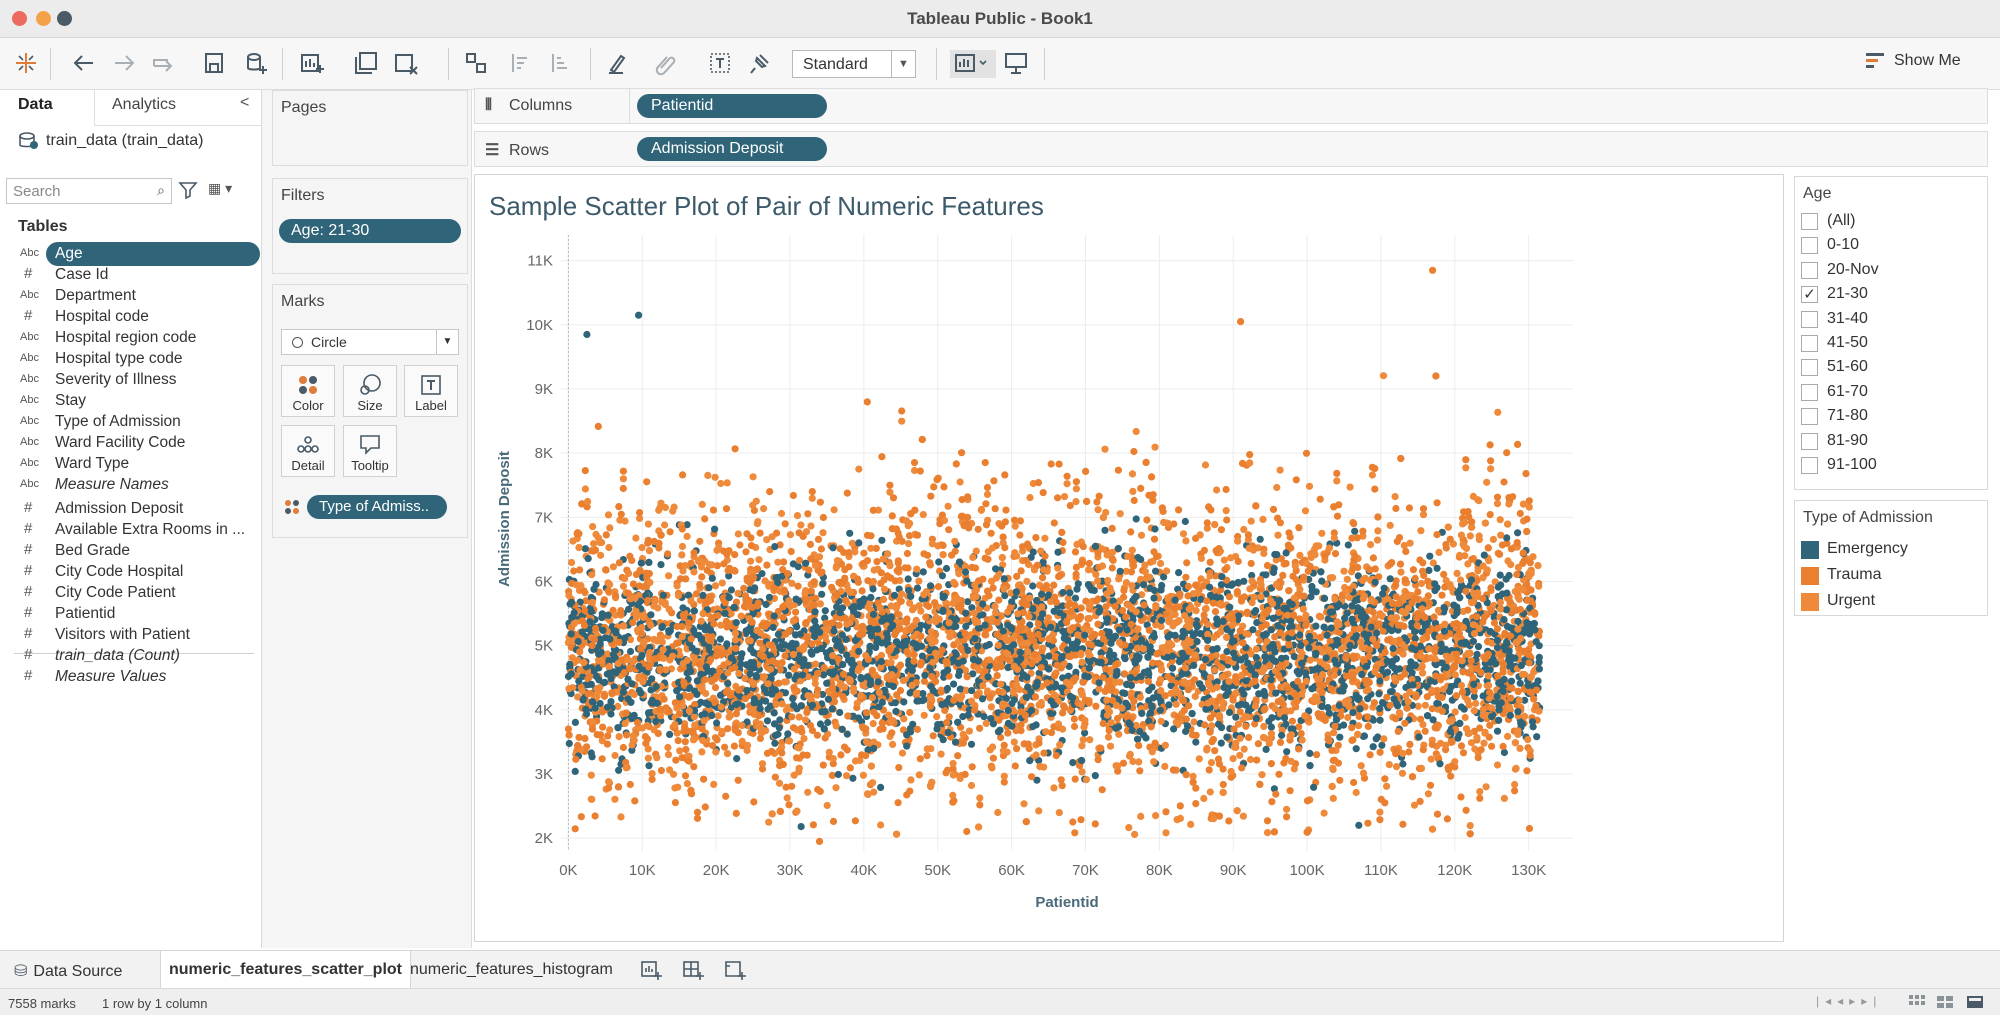 This screenshot has width=2000, height=1015. What do you see at coordinates (131, 656) in the screenshot?
I see `field-train-data-count: # train_data (Count)` at bounding box center [131, 656].